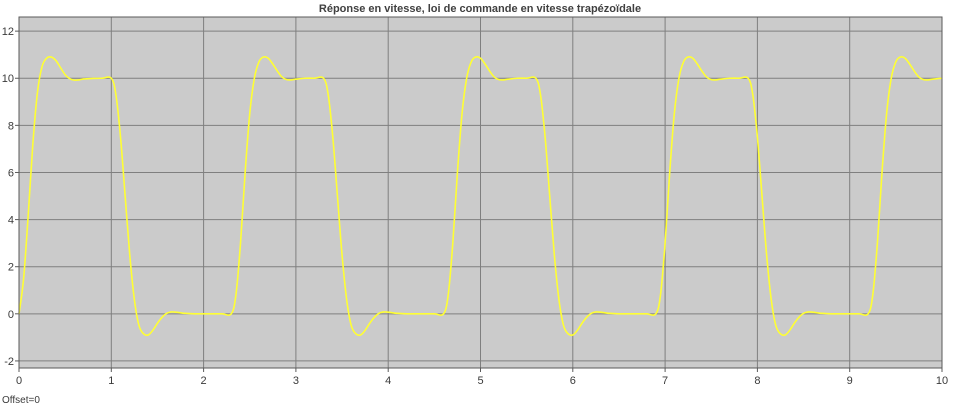 This screenshot has height=410, width=958. I want to click on y-tick-label: 12, so click(8, 32).